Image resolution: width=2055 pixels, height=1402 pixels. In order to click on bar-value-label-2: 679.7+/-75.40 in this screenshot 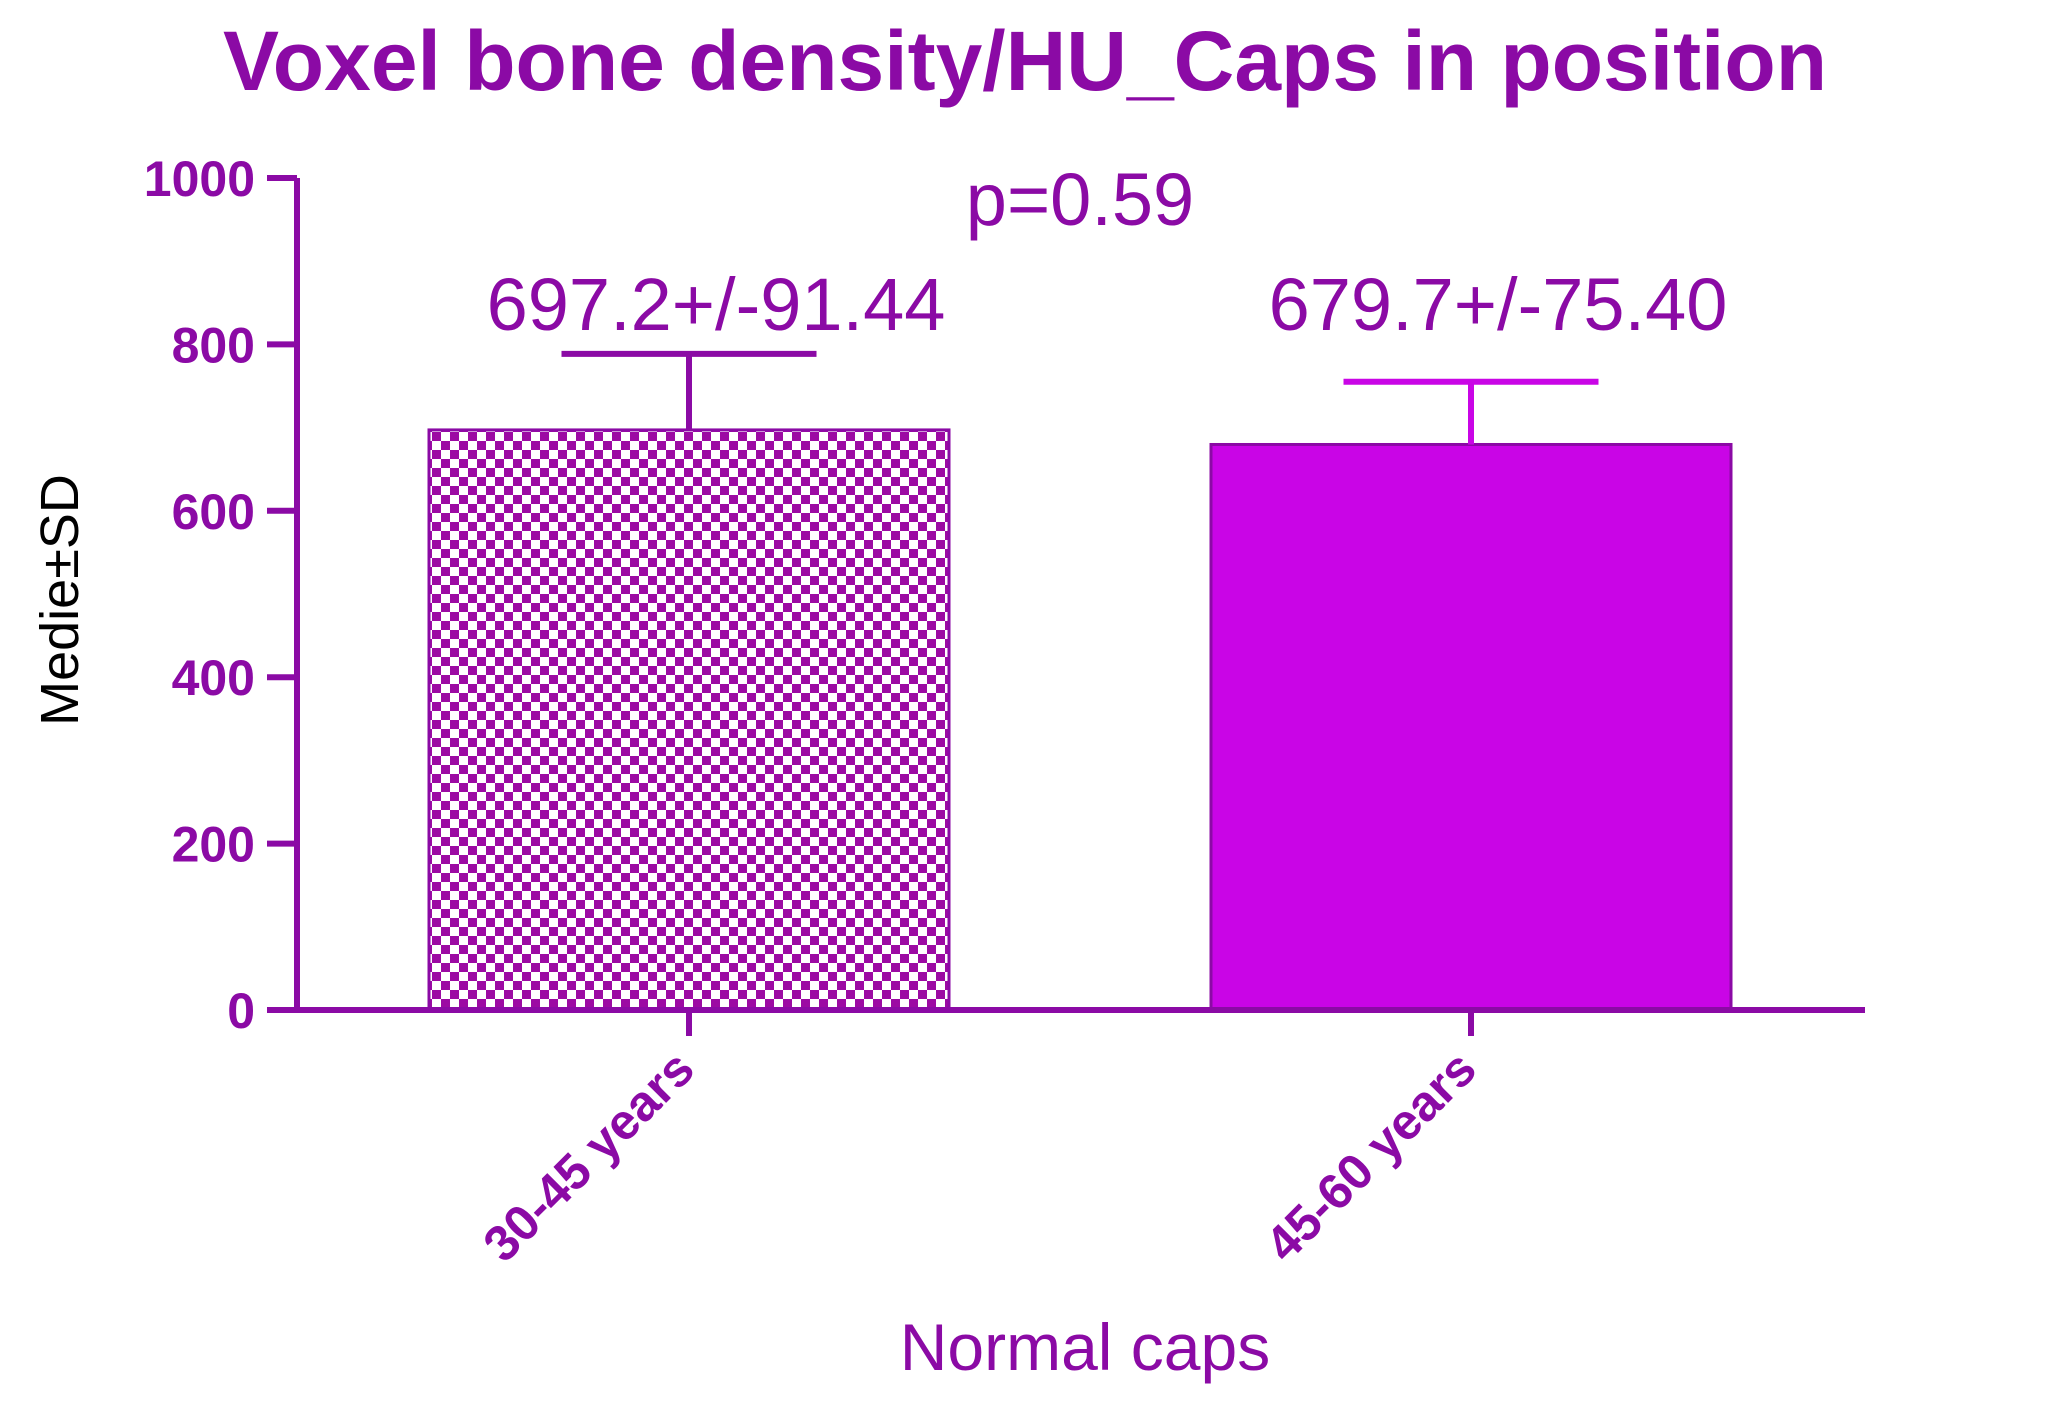, I will do `click(1498, 304)`.